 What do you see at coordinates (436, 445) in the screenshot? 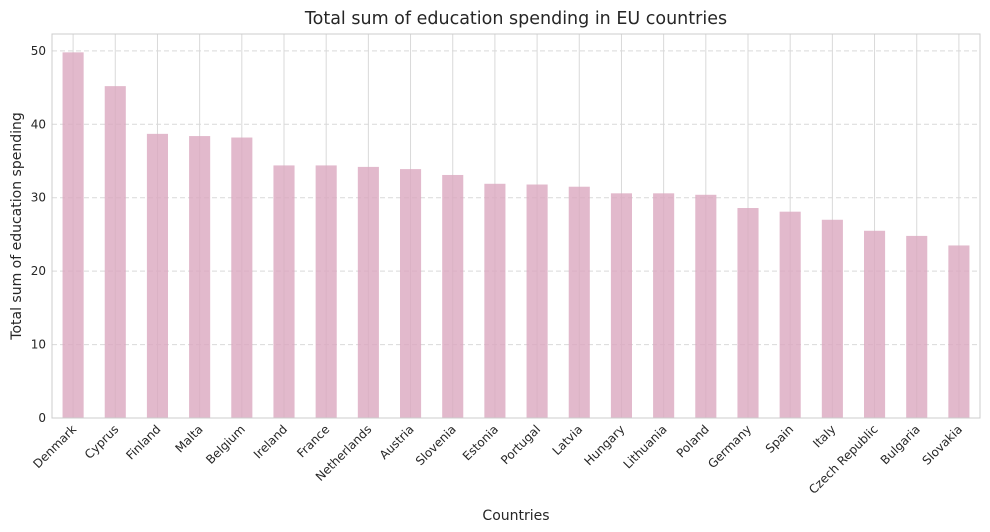
I see `x-tick-label: Slovenia` at bounding box center [436, 445].